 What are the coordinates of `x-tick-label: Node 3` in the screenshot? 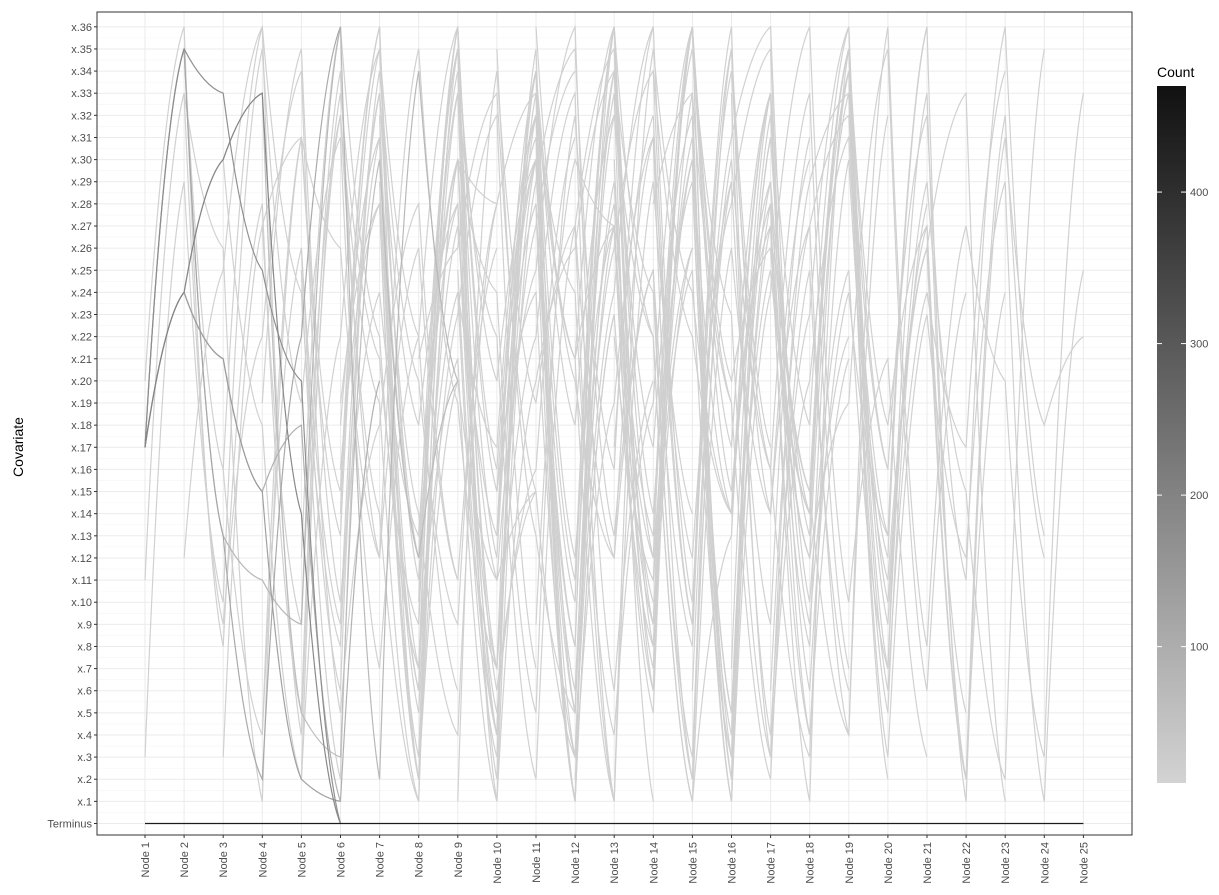 It's located at (224, 859).